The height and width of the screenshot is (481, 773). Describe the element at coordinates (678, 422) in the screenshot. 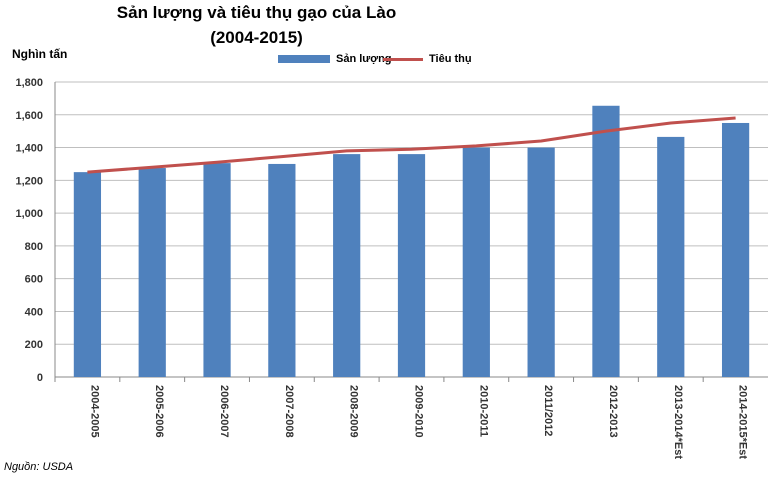

I see `x-tick-label: 2013-2014*Est` at that location.